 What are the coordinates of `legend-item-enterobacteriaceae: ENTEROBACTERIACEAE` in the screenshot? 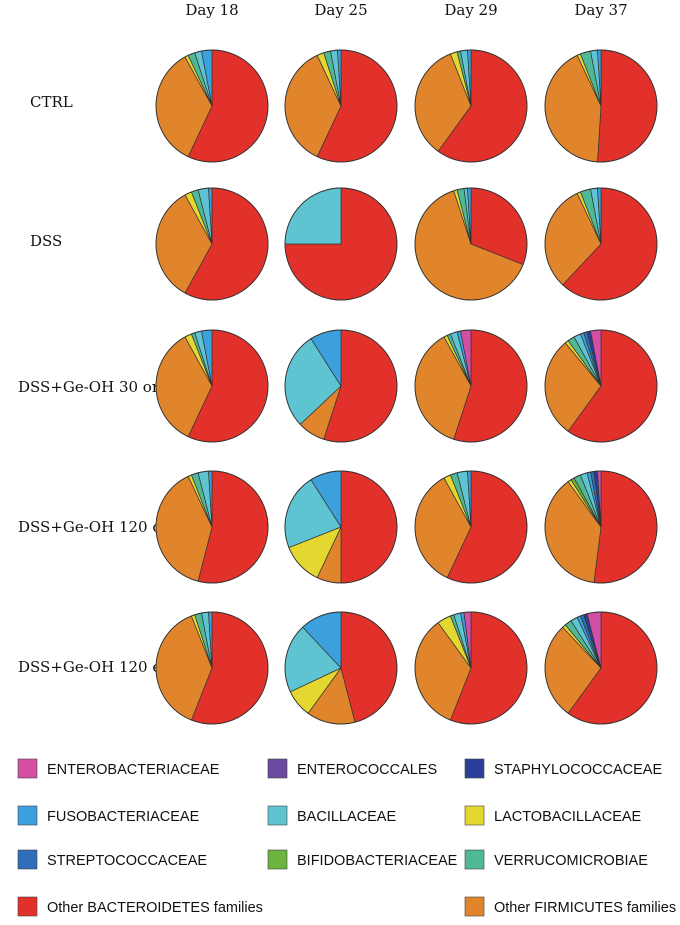 It's located at (118, 768).